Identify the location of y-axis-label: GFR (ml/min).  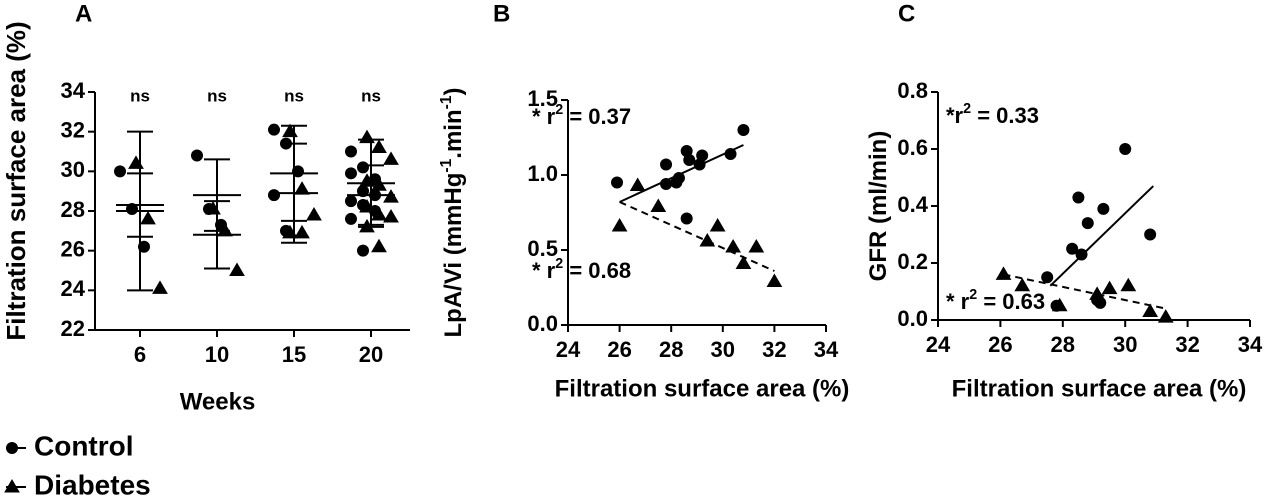
(878, 206).